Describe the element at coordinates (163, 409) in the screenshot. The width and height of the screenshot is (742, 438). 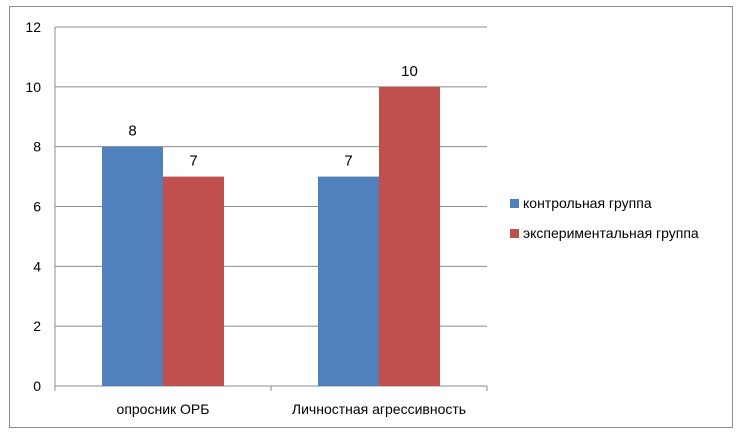
I see `x-tick-label: опросник ОРБ` at that location.